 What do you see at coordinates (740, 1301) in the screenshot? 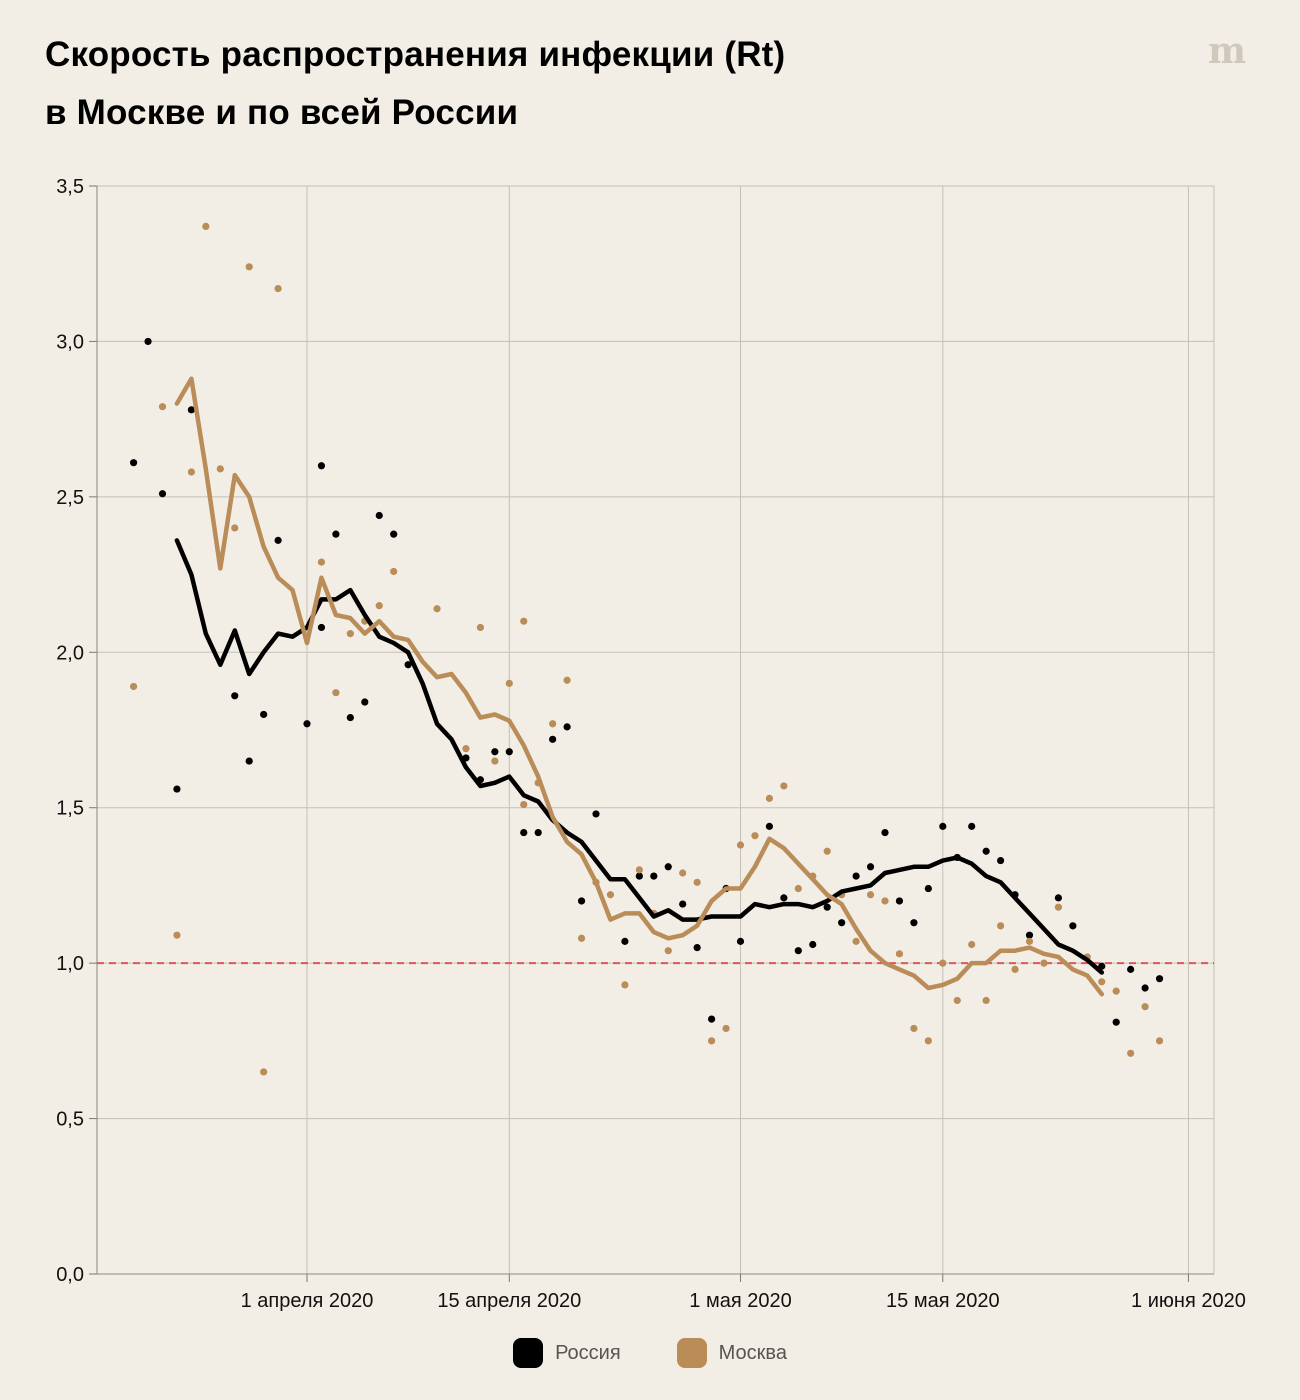
I see `x-tick-label: 1 мая 2020` at bounding box center [740, 1301].